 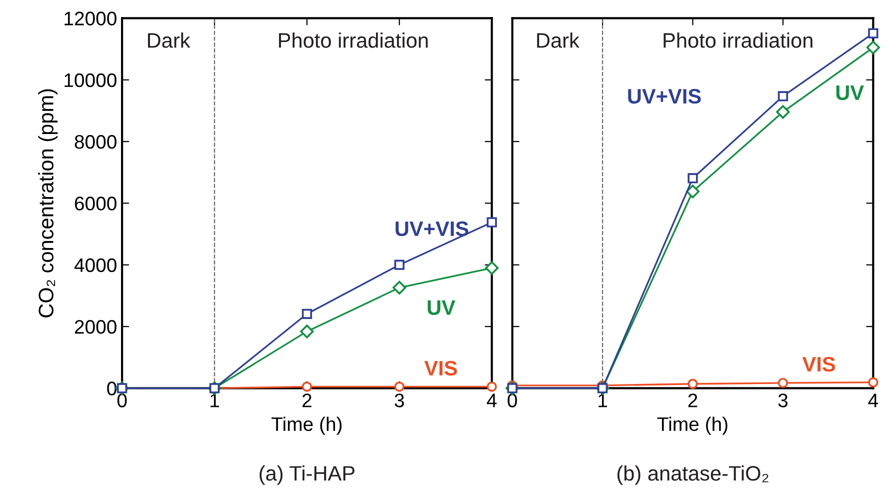 I want to click on y-tick-label: 4000, so click(x=95, y=265).